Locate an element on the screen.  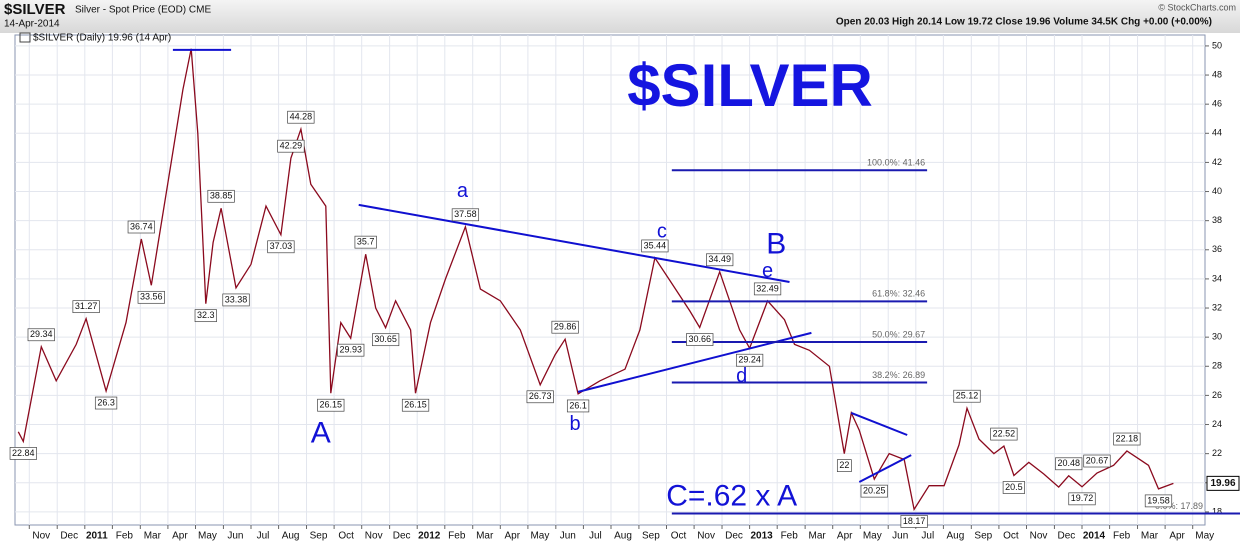
legend: $SILVER (Daily) 19.96 (14 Apr) is located at coordinates (102, 38).